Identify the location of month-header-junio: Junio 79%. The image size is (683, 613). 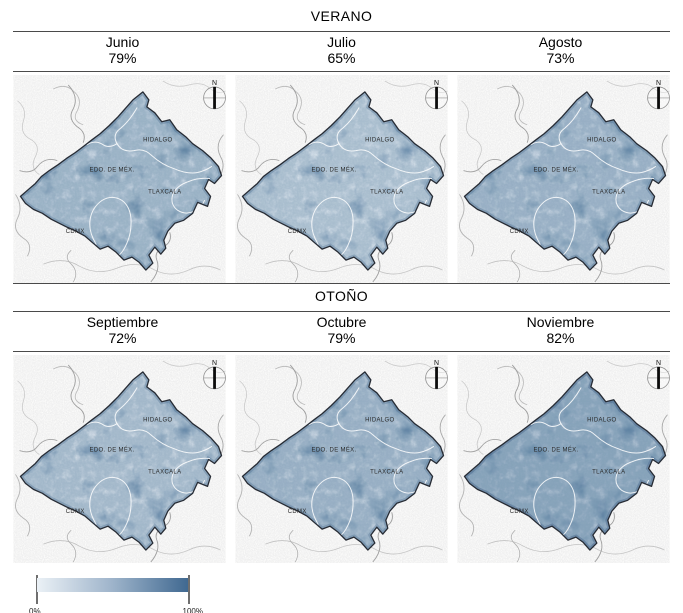
(122, 51).